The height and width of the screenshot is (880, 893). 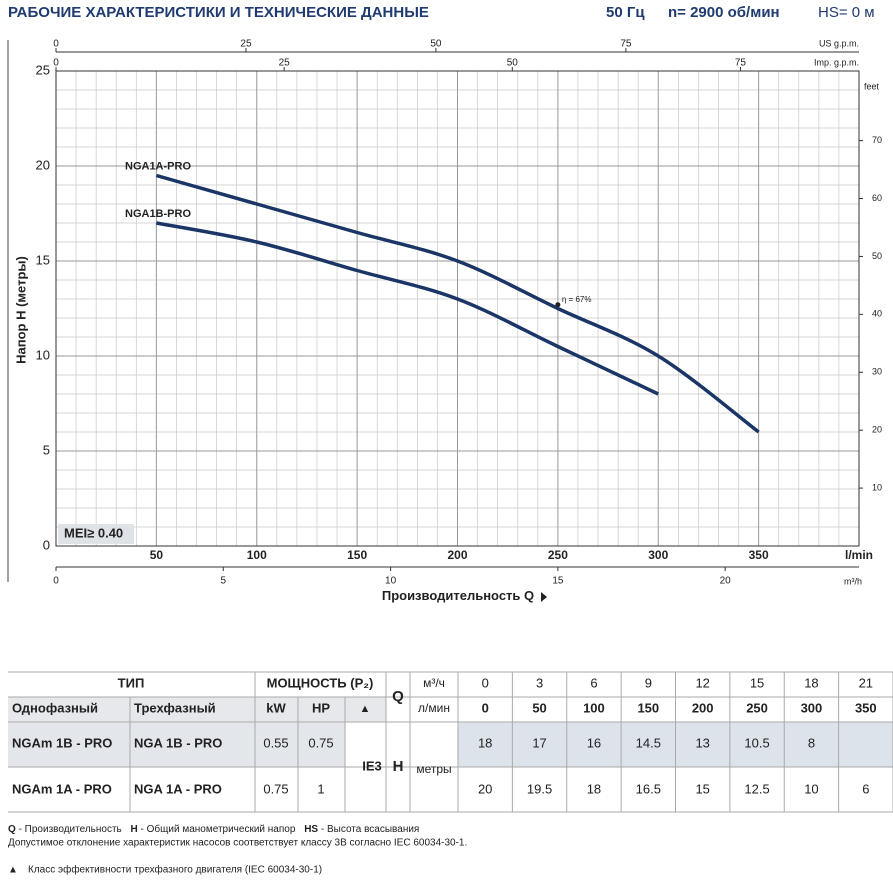 What do you see at coordinates (877, 430) in the screenshot?
I see `right-tick-label: 20` at bounding box center [877, 430].